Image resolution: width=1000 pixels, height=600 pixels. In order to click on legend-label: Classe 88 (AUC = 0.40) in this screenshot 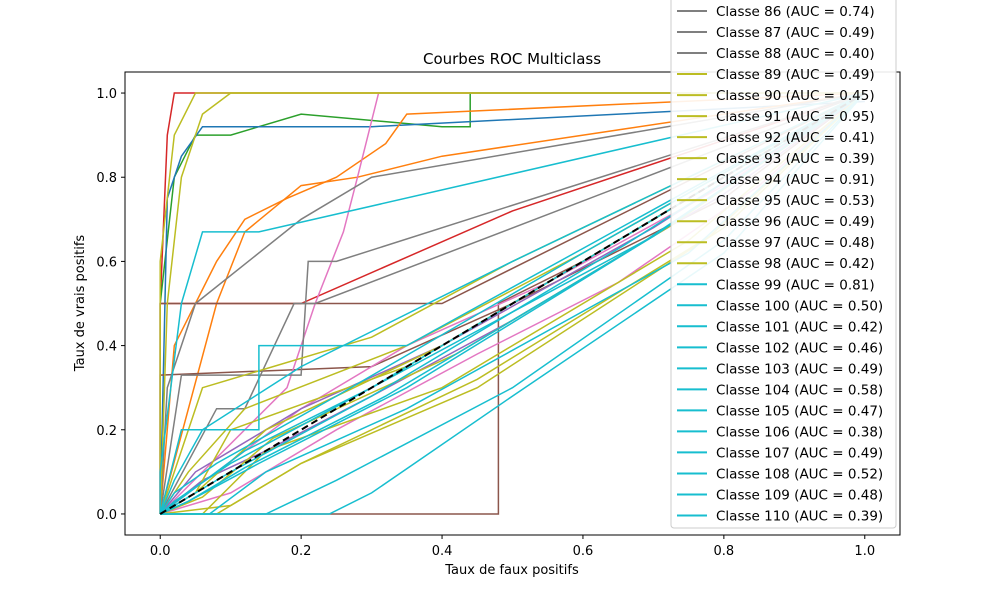, I will do `click(795, 54)`.